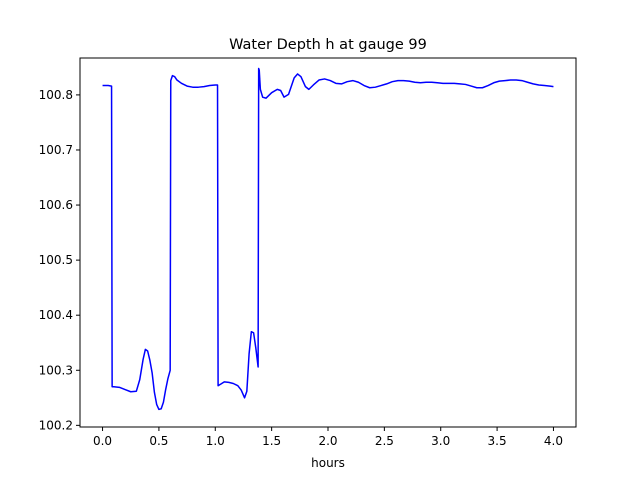 The image size is (640, 480). I want to click on y-tick-label: 100.7, so click(56, 150).